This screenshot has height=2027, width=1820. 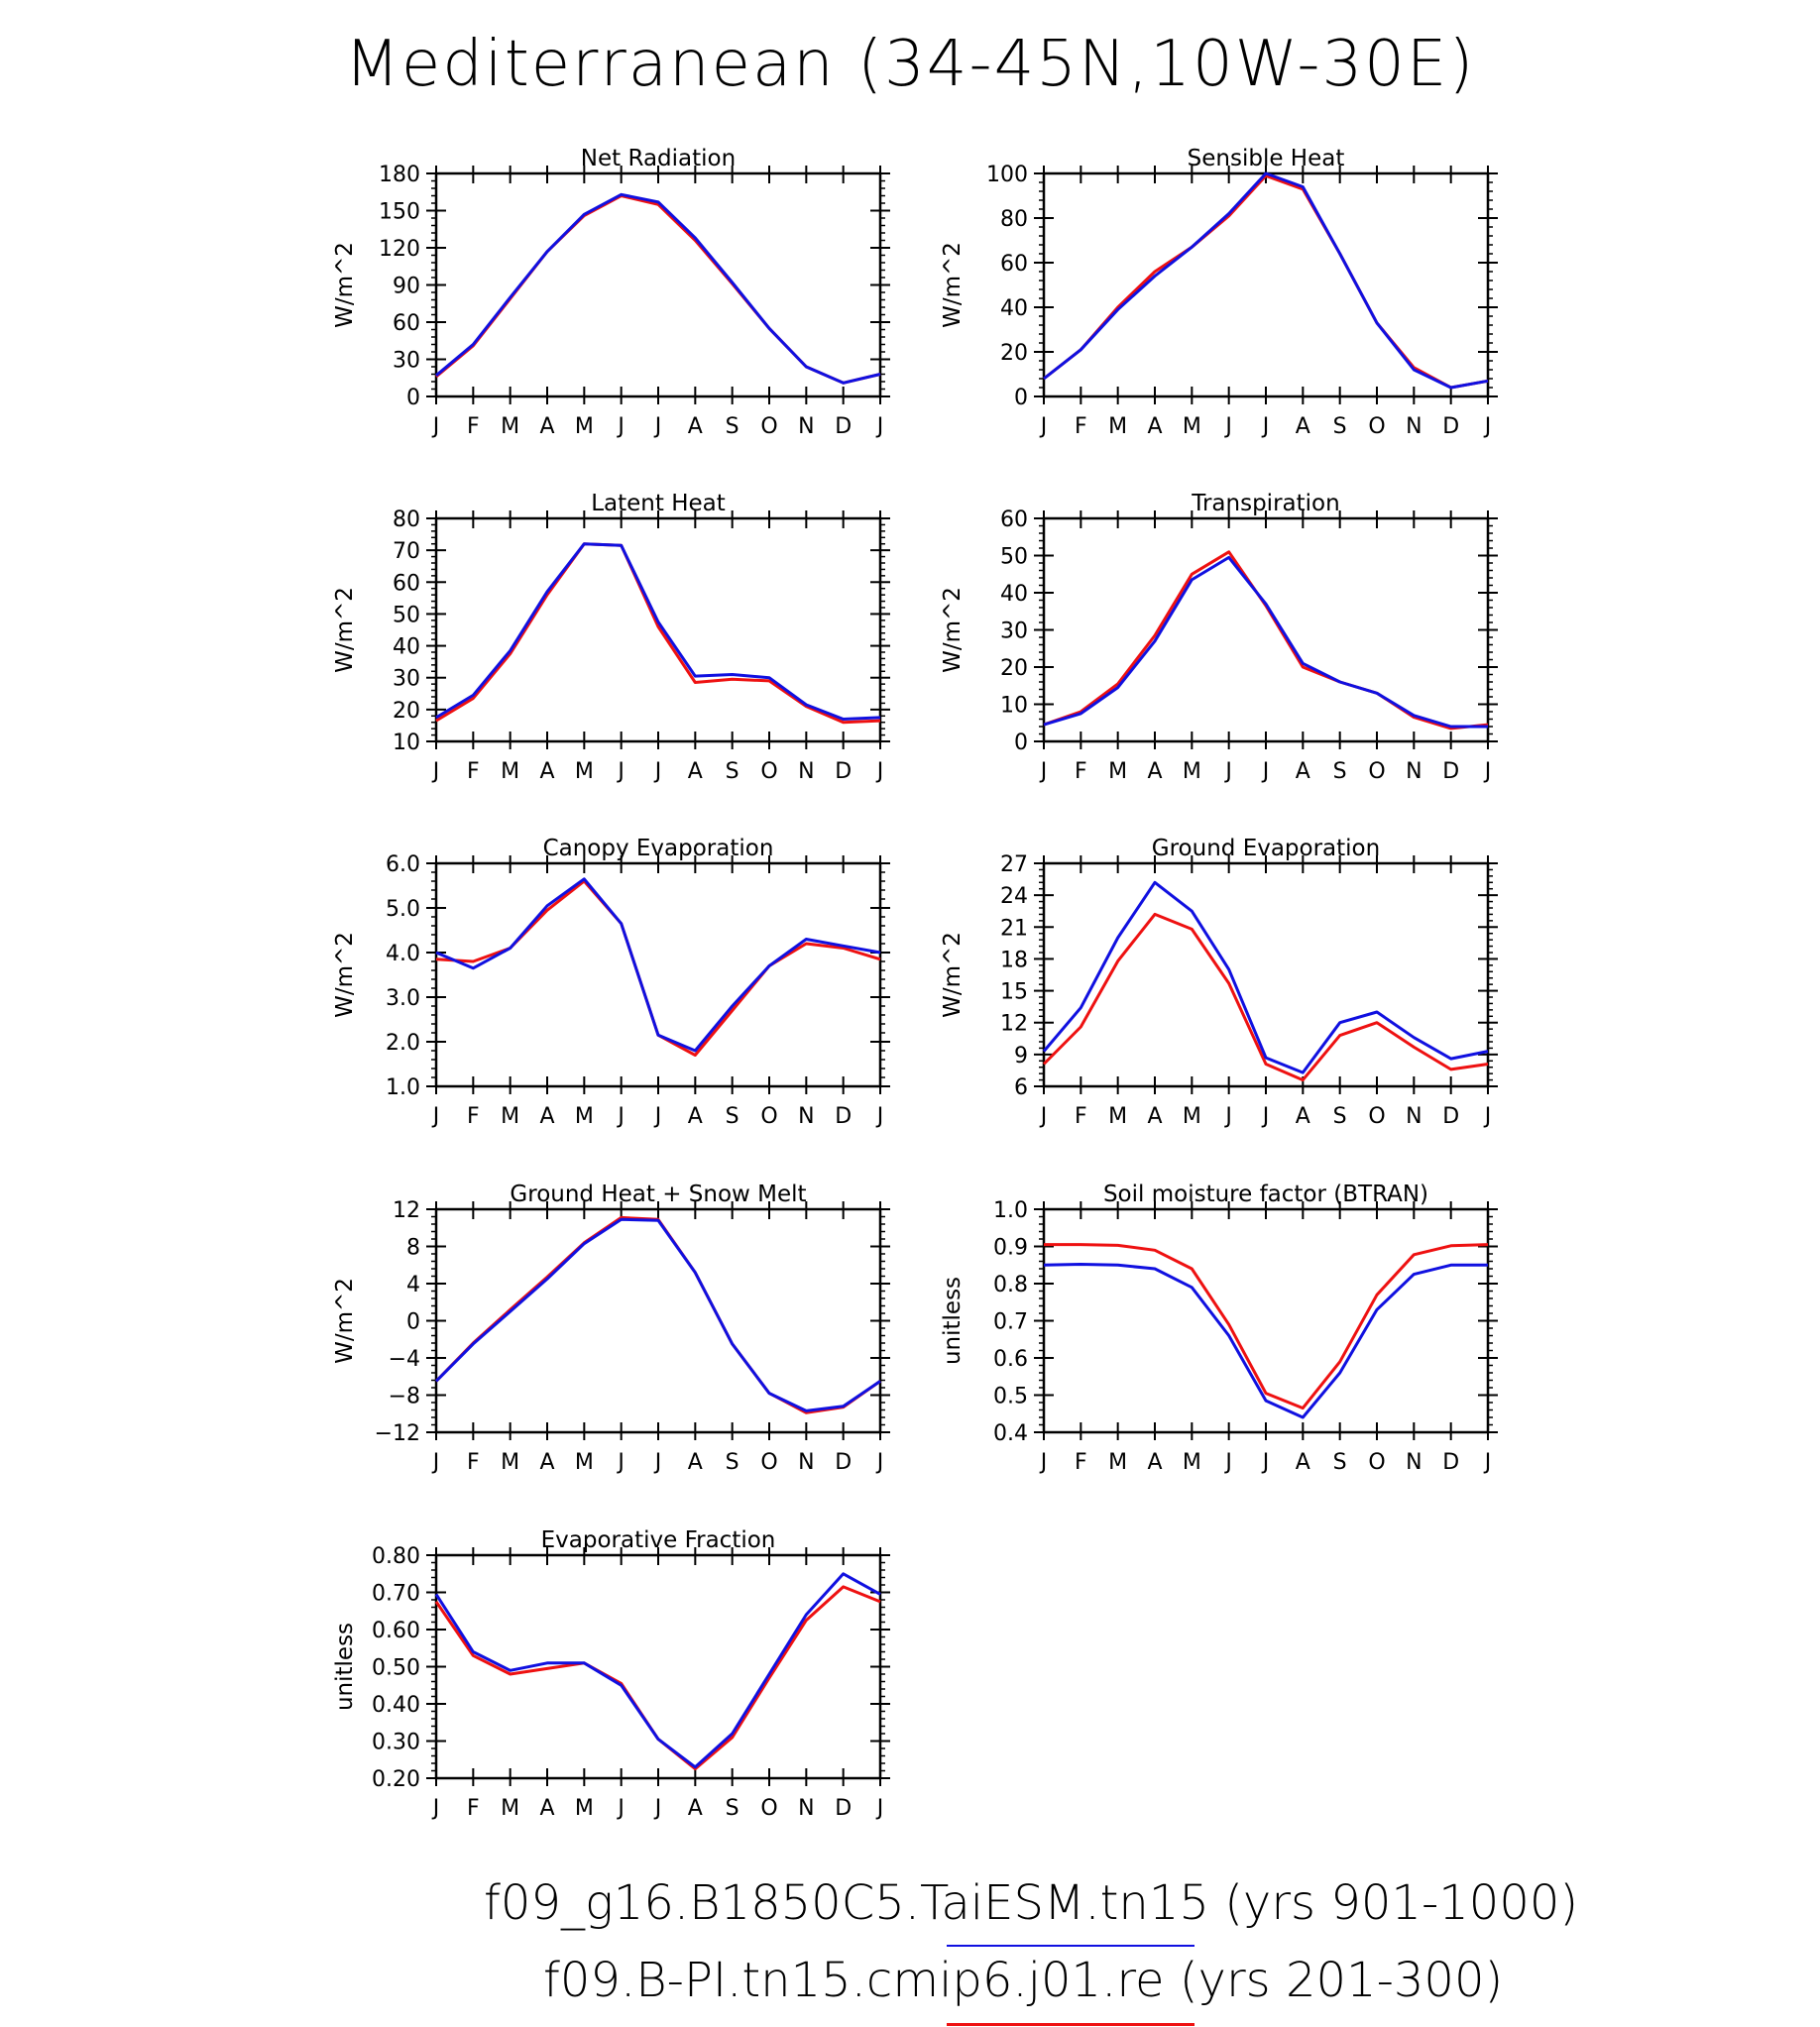 I want to click on figure-title: Mediterranean (34-45N,10W-30E), so click(x=910, y=64).